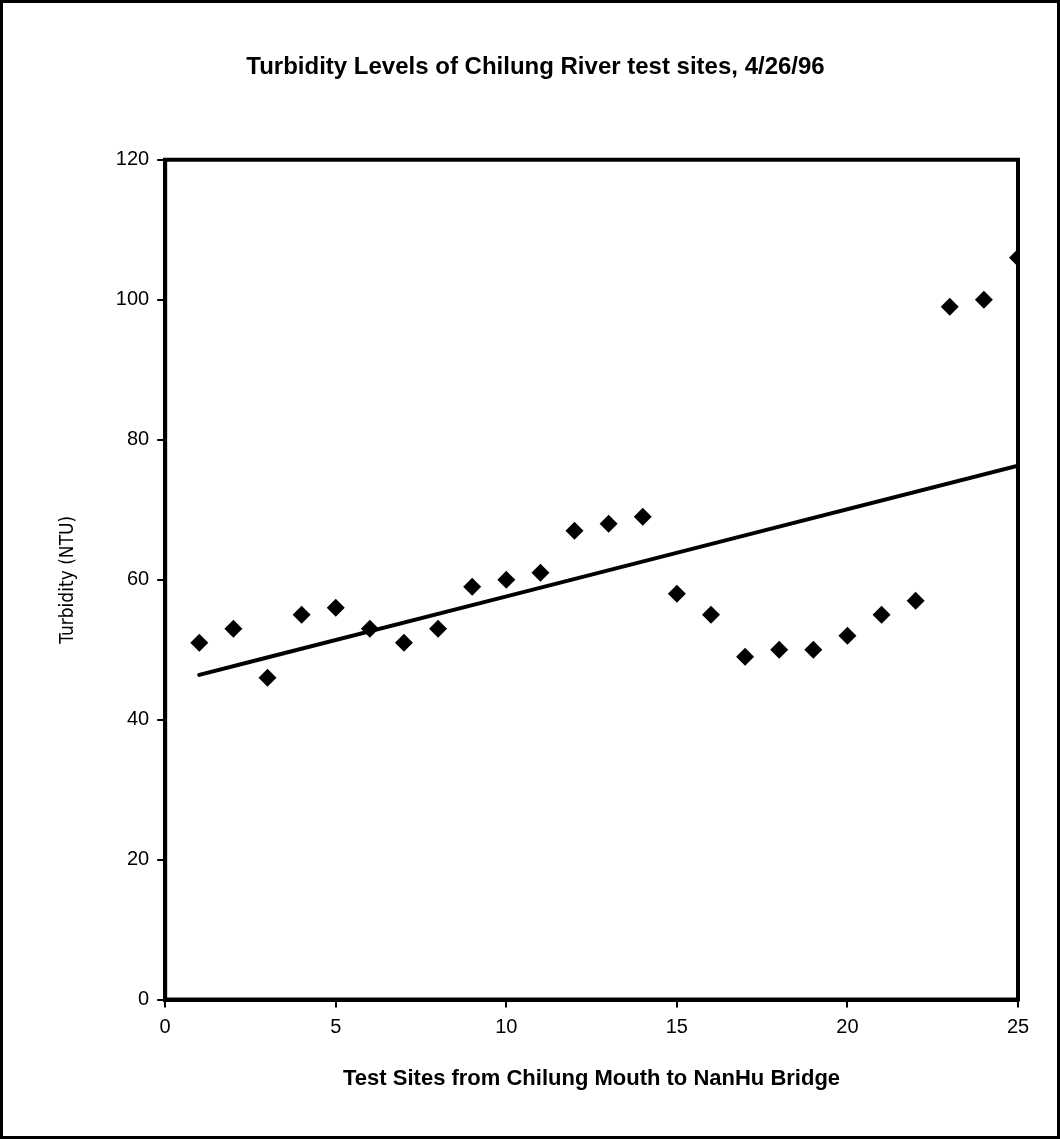 Image resolution: width=1060 pixels, height=1139 pixels. What do you see at coordinates (165, 1026) in the screenshot?
I see `x-tick-label: 0` at bounding box center [165, 1026].